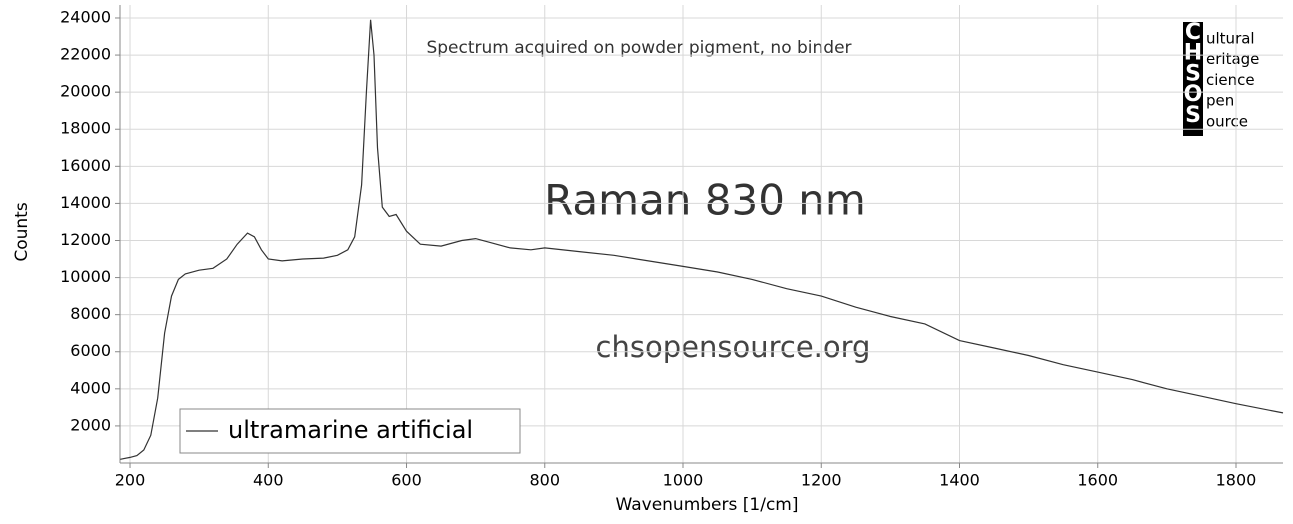 The height and width of the screenshot is (524, 1293). I want to click on y-tick-label: 6000, so click(90, 350).